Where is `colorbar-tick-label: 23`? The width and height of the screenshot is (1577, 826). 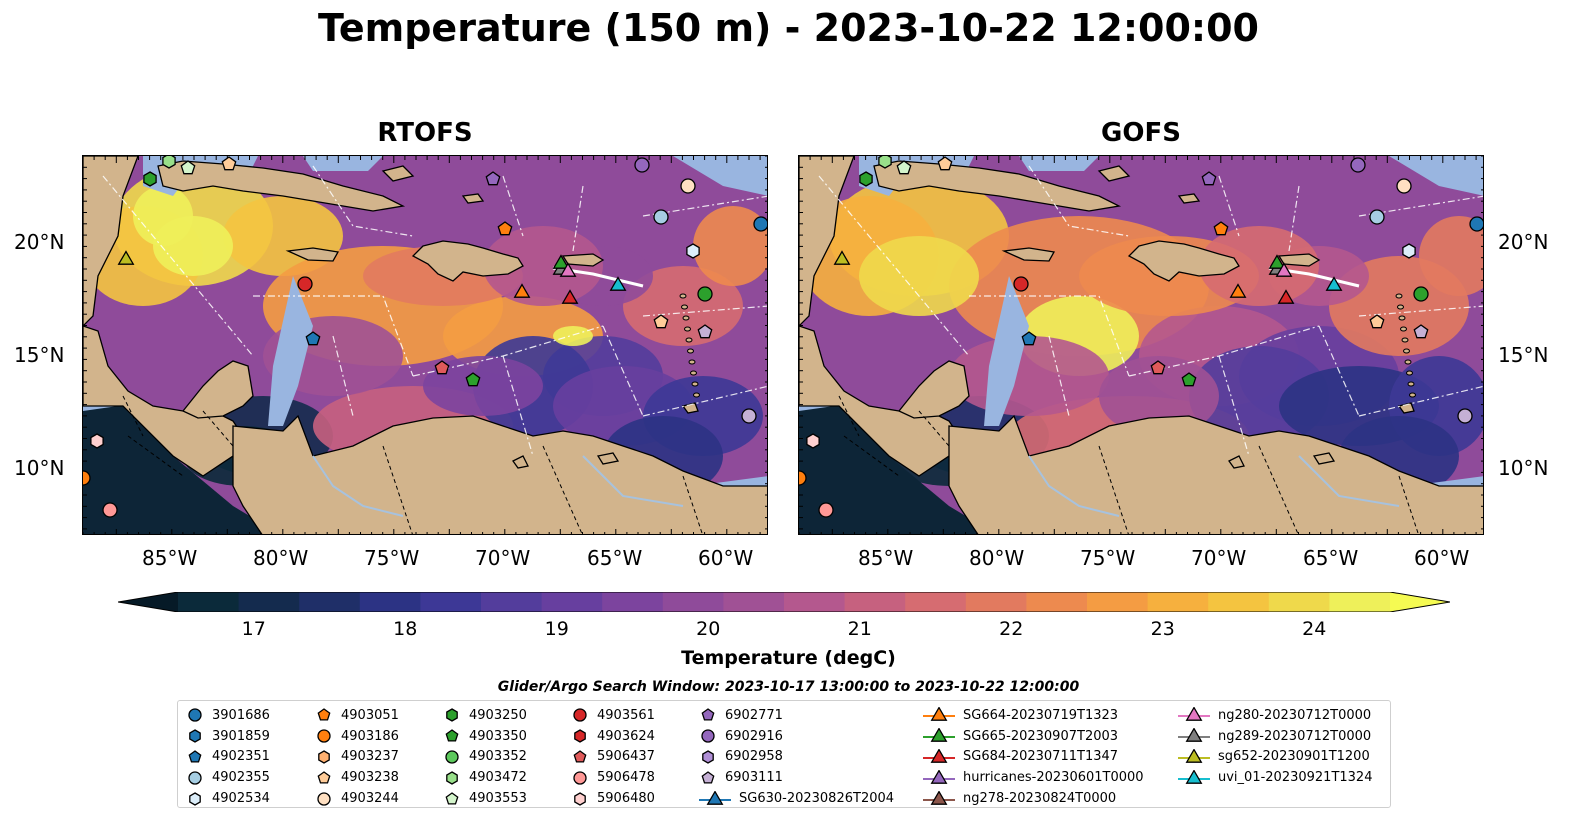
colorbar-tick-label: 23 is located at coordinates (1162, 629).